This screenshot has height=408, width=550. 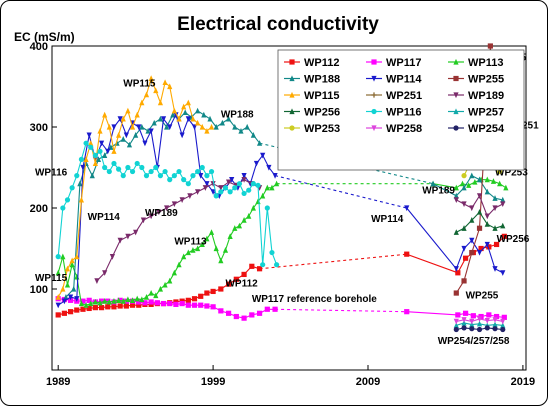 I want to click on legend-label-WP254: WP254, so click(x=486, y=129).